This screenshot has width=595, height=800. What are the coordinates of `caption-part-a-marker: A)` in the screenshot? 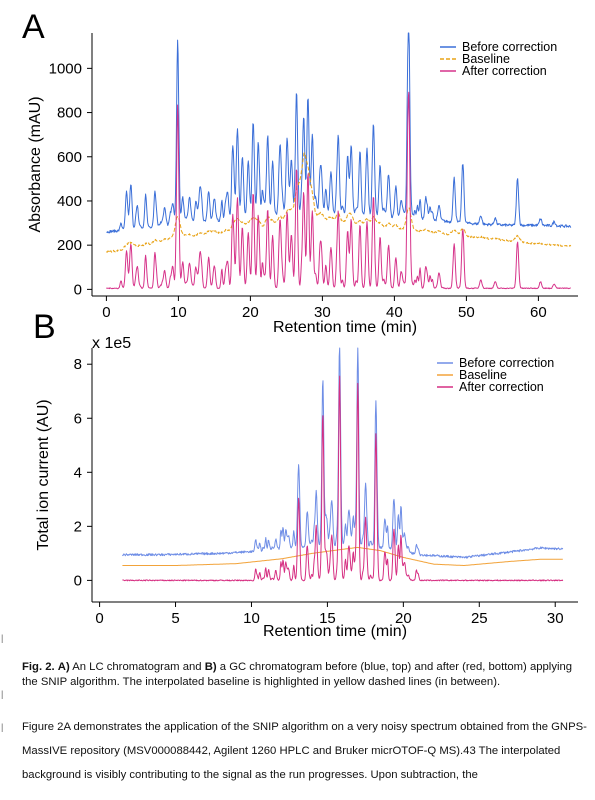 It's located at (63, 667).